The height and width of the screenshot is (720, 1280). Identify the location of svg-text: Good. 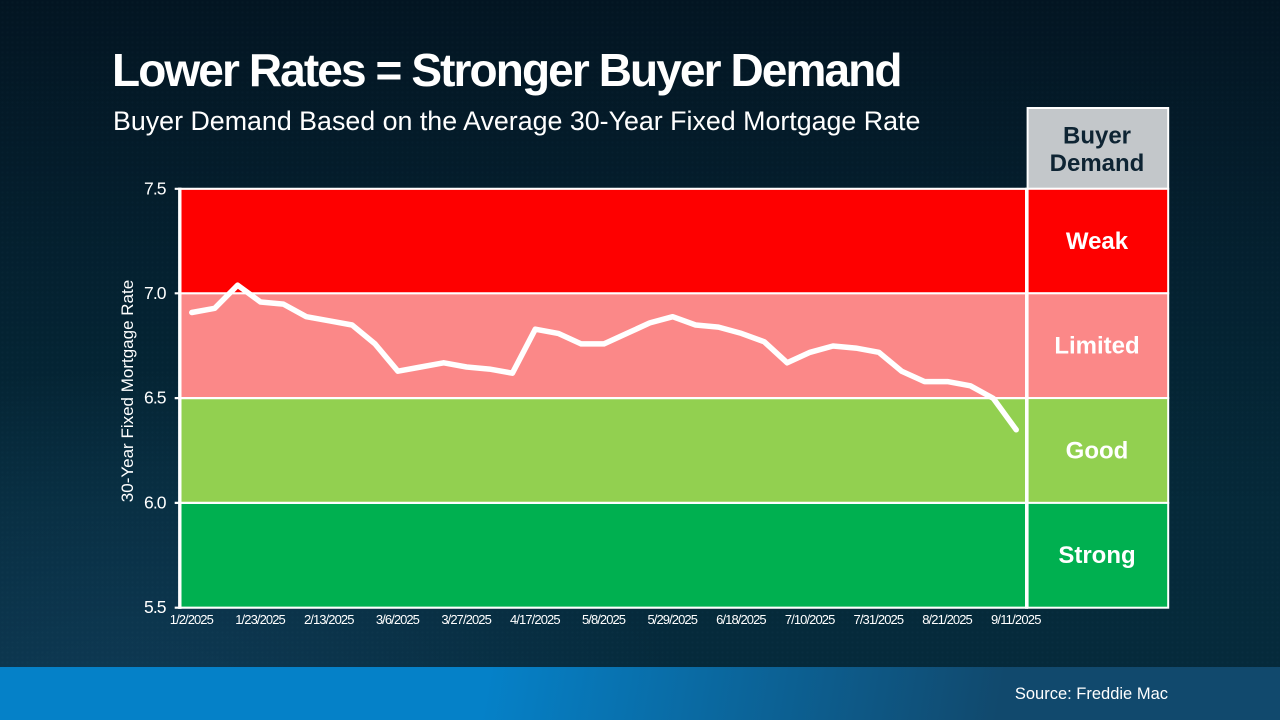
(1097, 451).